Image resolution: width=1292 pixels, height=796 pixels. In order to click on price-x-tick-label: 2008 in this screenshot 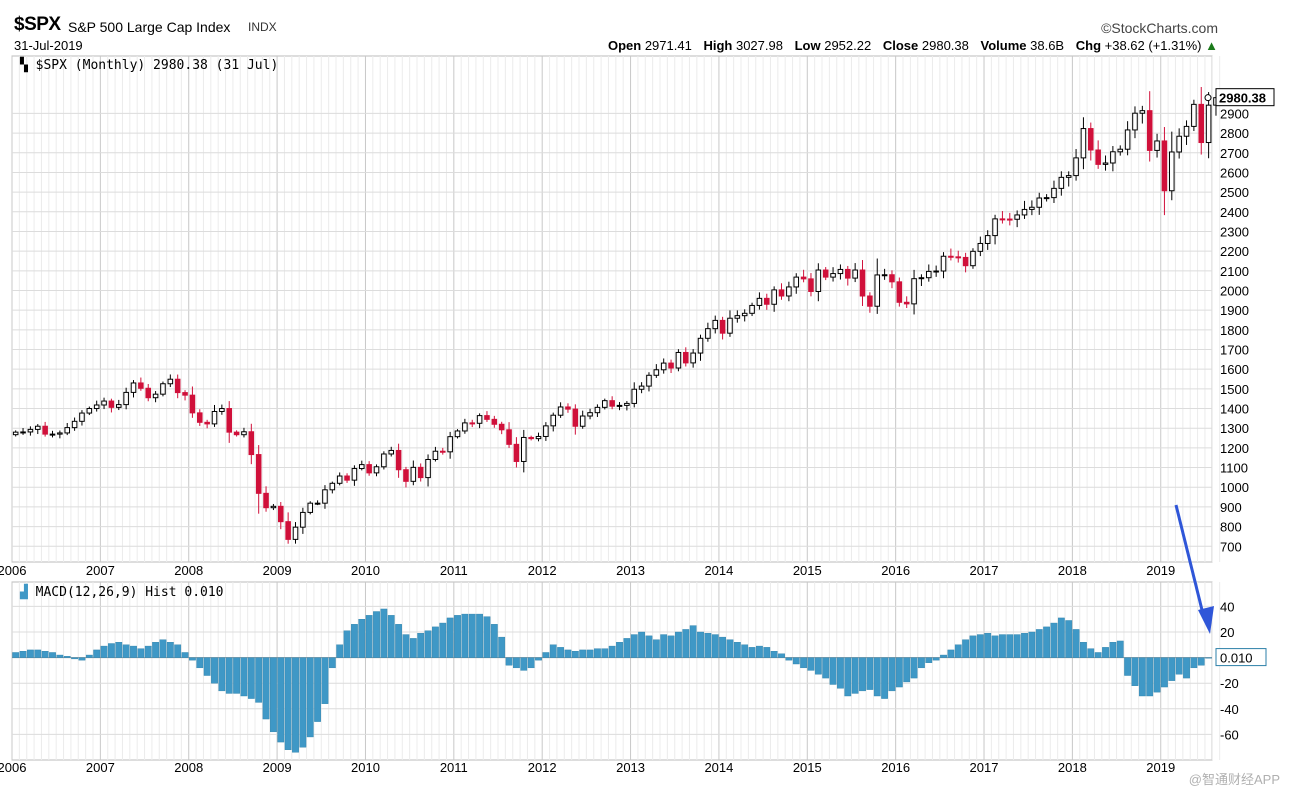, I will do `click(188, 570)`.